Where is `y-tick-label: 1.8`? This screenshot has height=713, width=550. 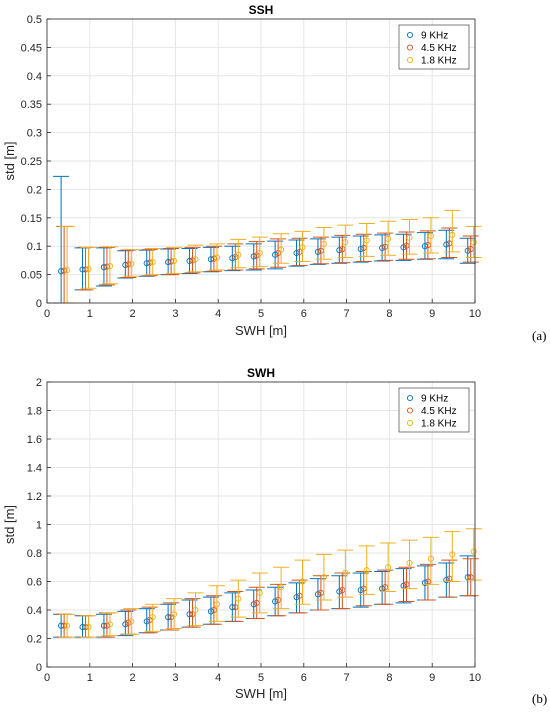
y-tick-label: 1.8 is located at coordinates (34, 412).